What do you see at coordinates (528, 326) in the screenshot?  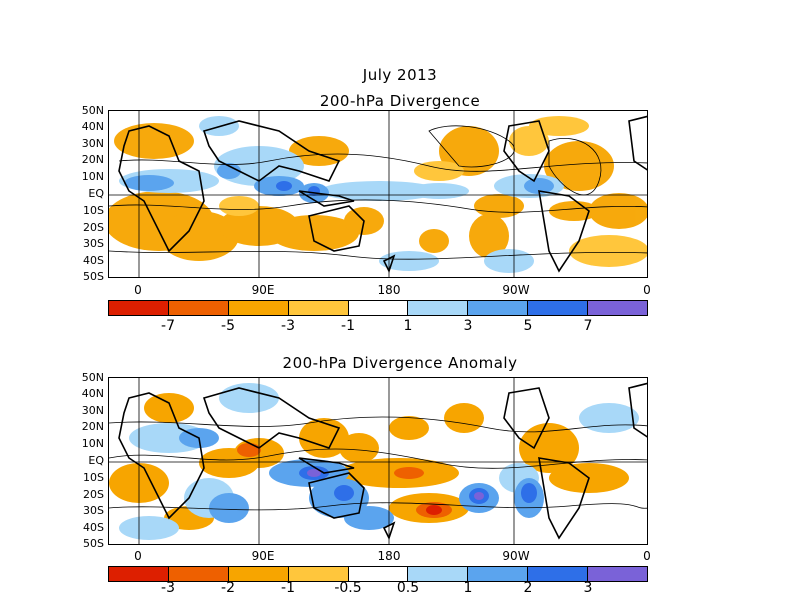 I see `colorbar-label: 5` at bounding box center [528, 326].